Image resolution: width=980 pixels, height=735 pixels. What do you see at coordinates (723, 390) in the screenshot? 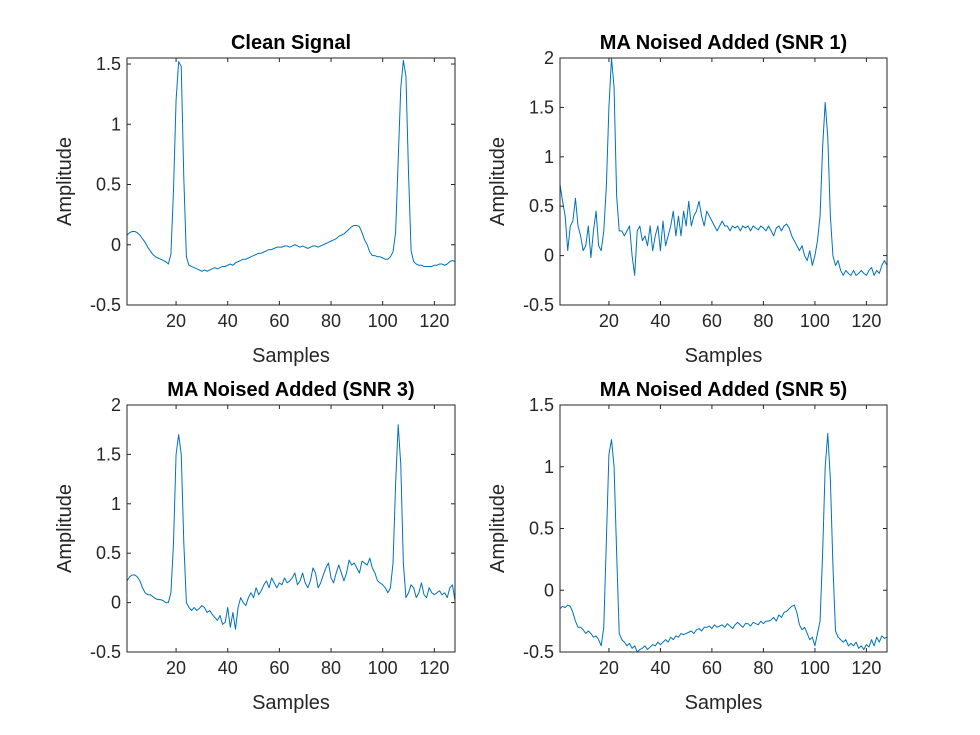
I see `plot-title: MA Noised Added (SNR 5)` at bounding box center [723, 390].